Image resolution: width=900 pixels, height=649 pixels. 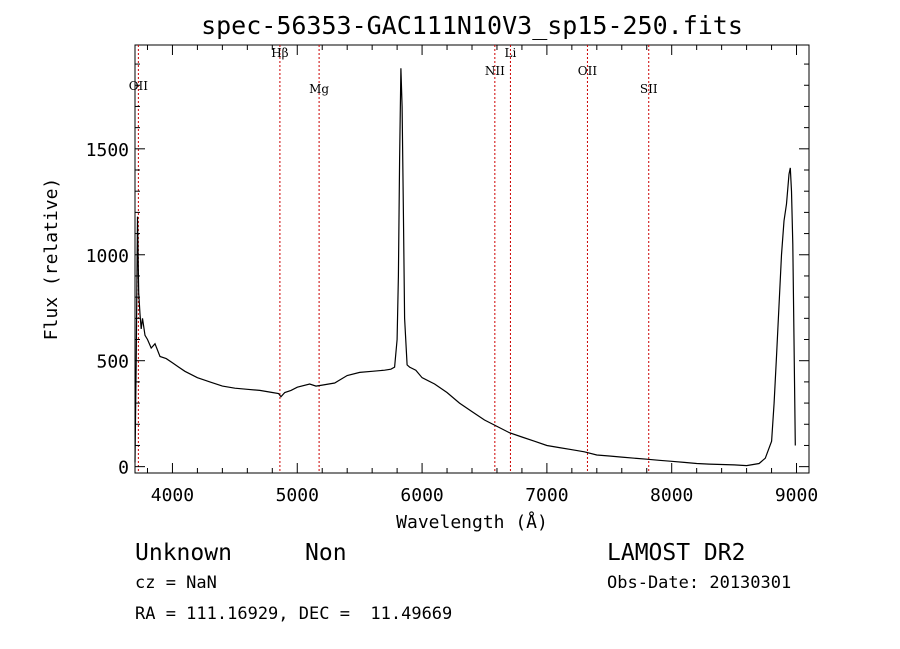 I want to click on reference-line-label: Hβ, so click(x=279, y=53).